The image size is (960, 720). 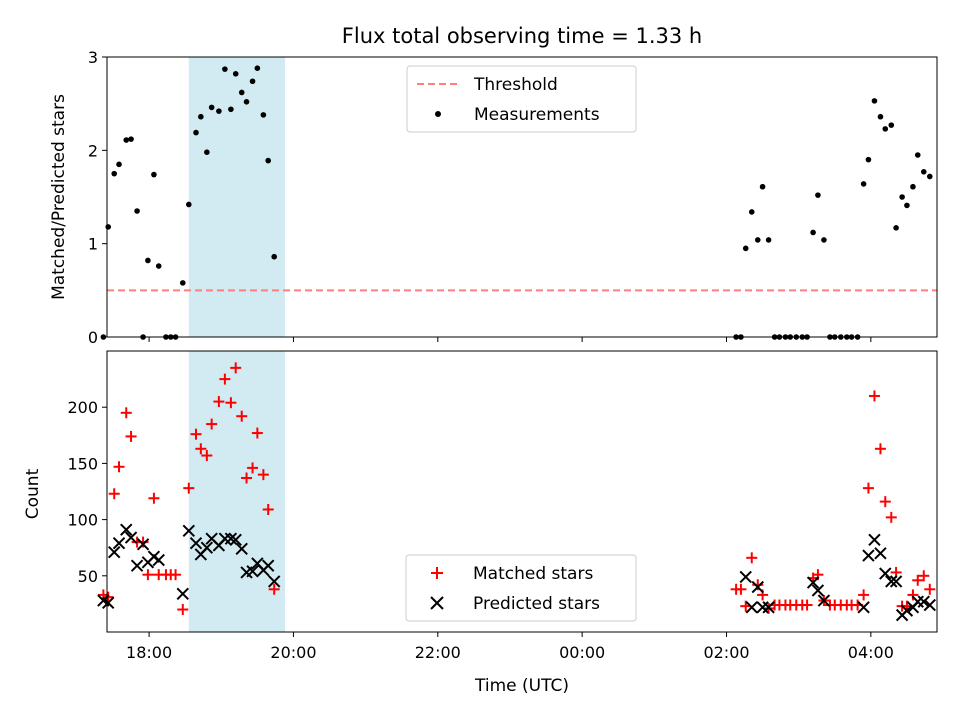 What do you see at coordinates (515, 85) in the screenshot?
I see `legend-threshold-label: Threshold` at bounding box center [515, 85].